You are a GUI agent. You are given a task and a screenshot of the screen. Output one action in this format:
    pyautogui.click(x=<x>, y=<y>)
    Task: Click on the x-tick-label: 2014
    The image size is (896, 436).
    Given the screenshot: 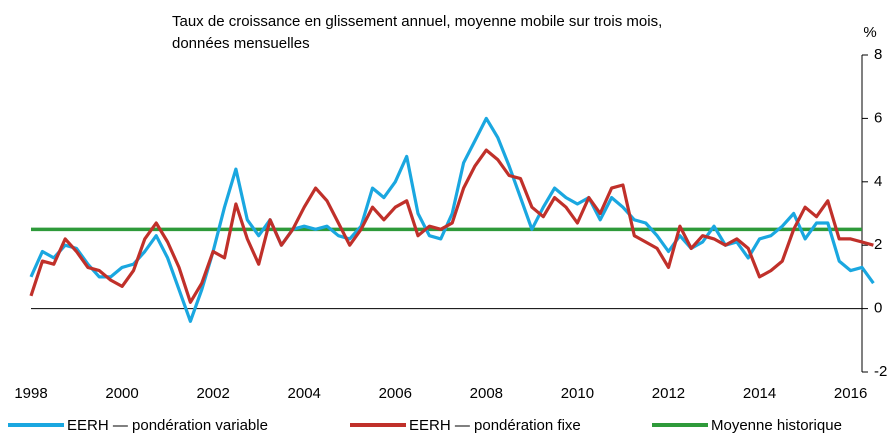 What is the action you would take?
    pyautogui.click(x=759, y=393)
    